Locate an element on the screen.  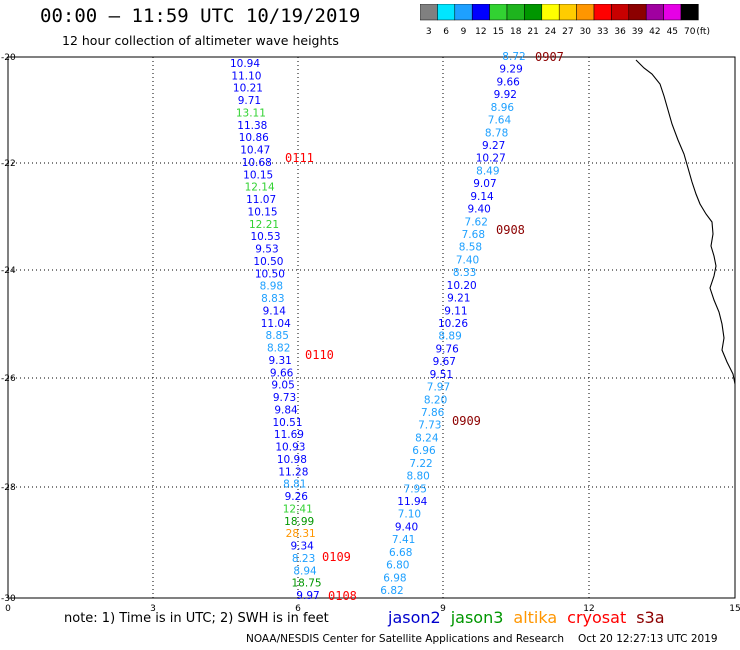
satellite-legend: jason2 jason3 altika cryosat s3a is located at coordinates (531, 617).